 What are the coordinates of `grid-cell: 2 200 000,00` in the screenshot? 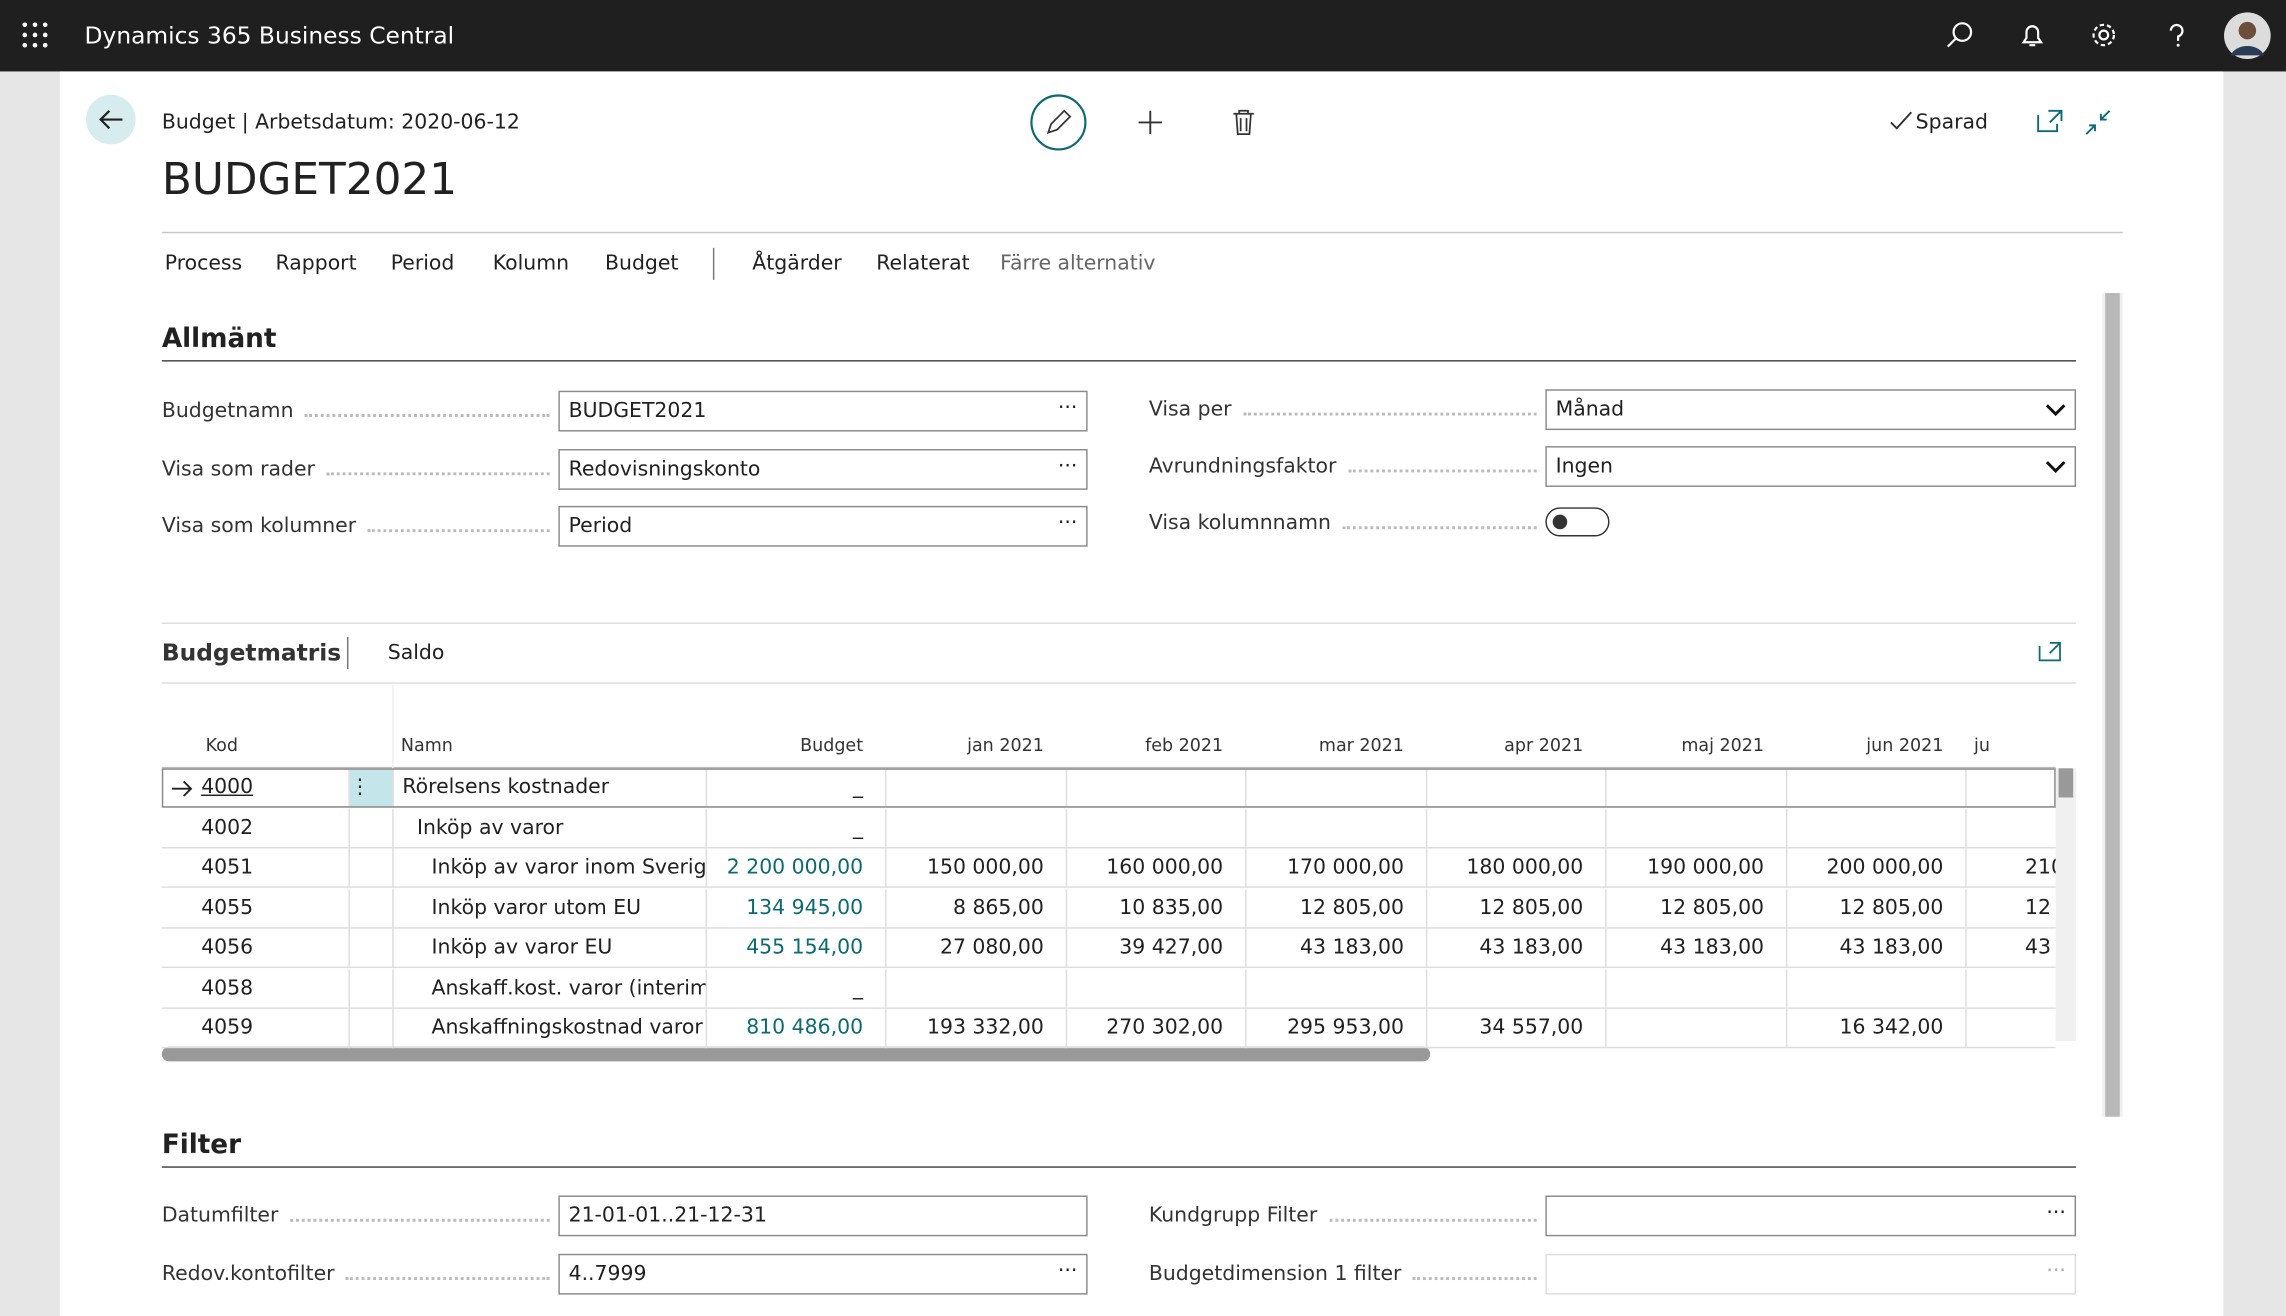 It's located at (797, 868).